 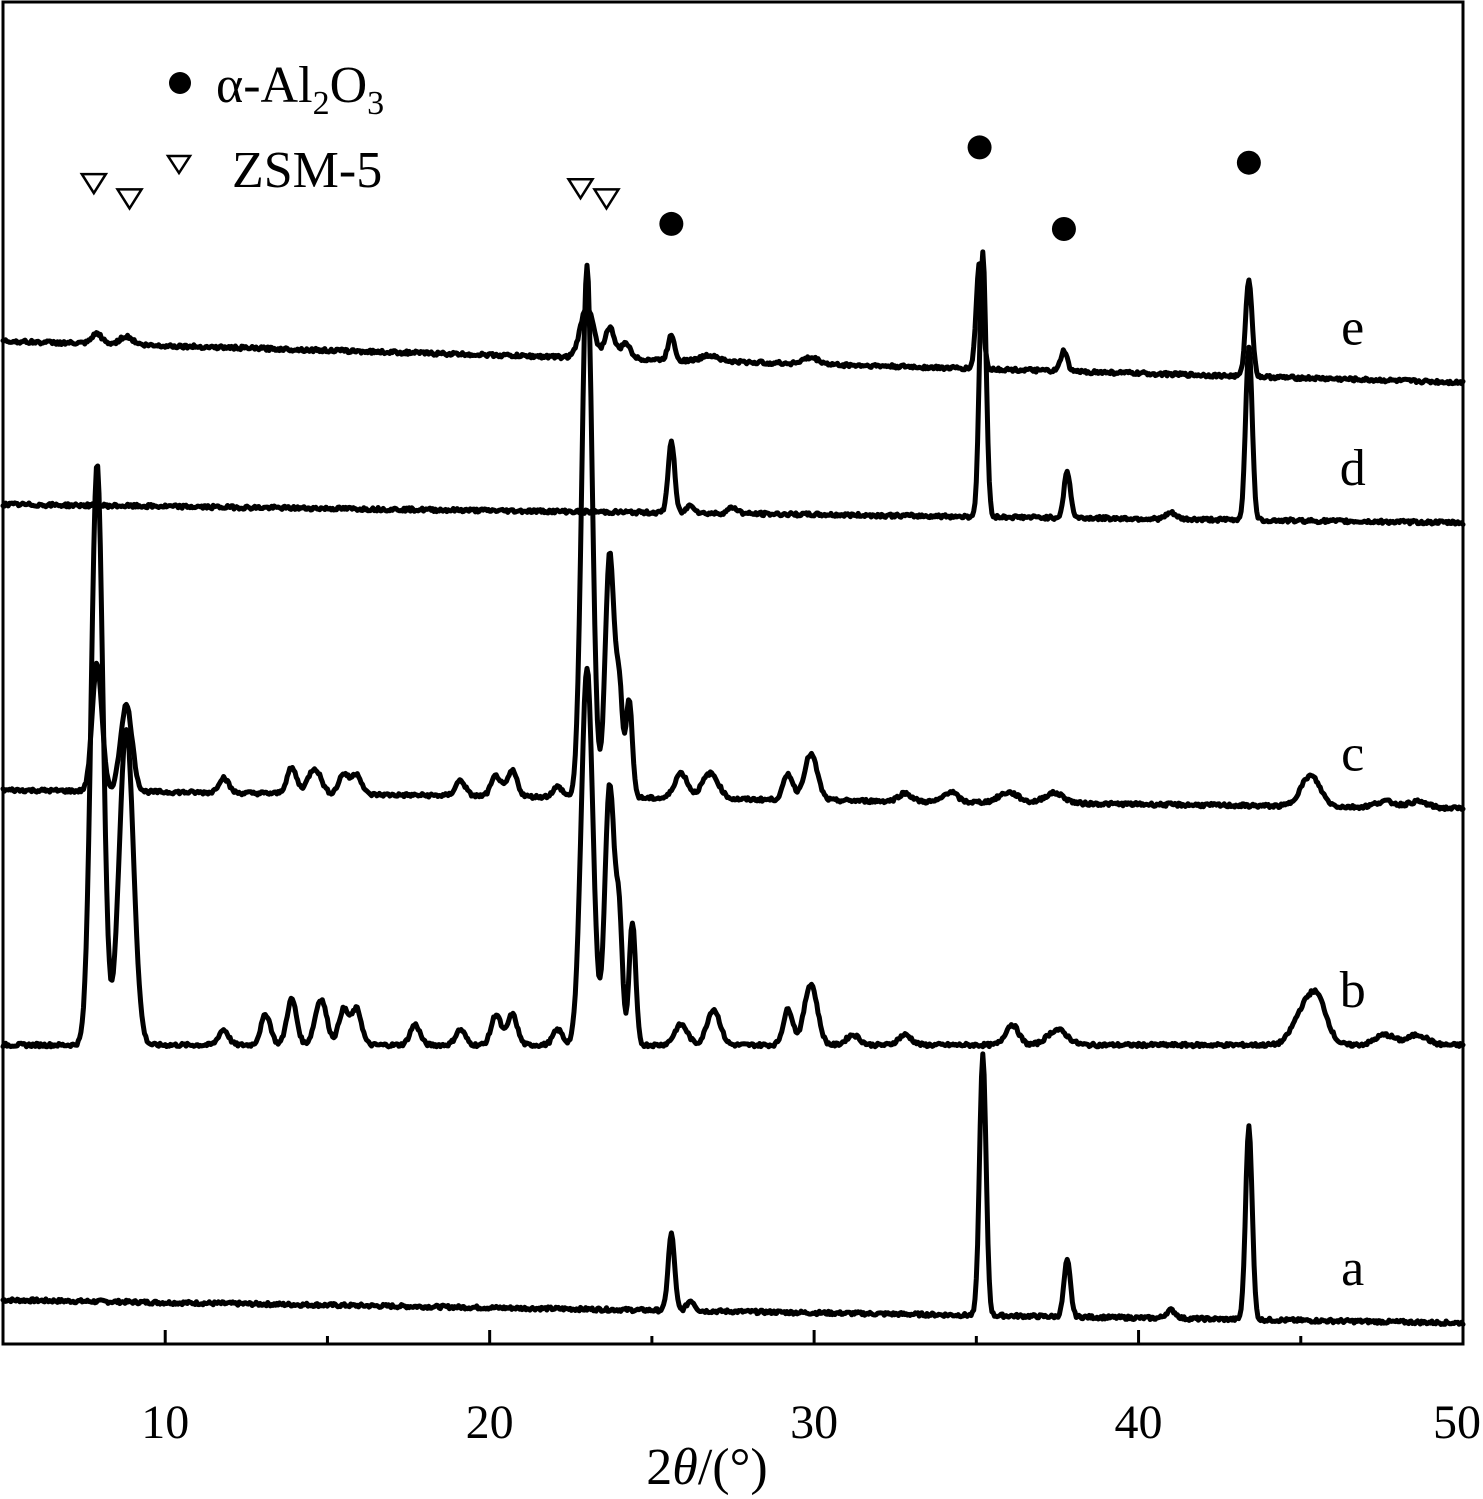 I want to click on legend-zsm5-label: ZSM-5, so click(x=307, y=170).